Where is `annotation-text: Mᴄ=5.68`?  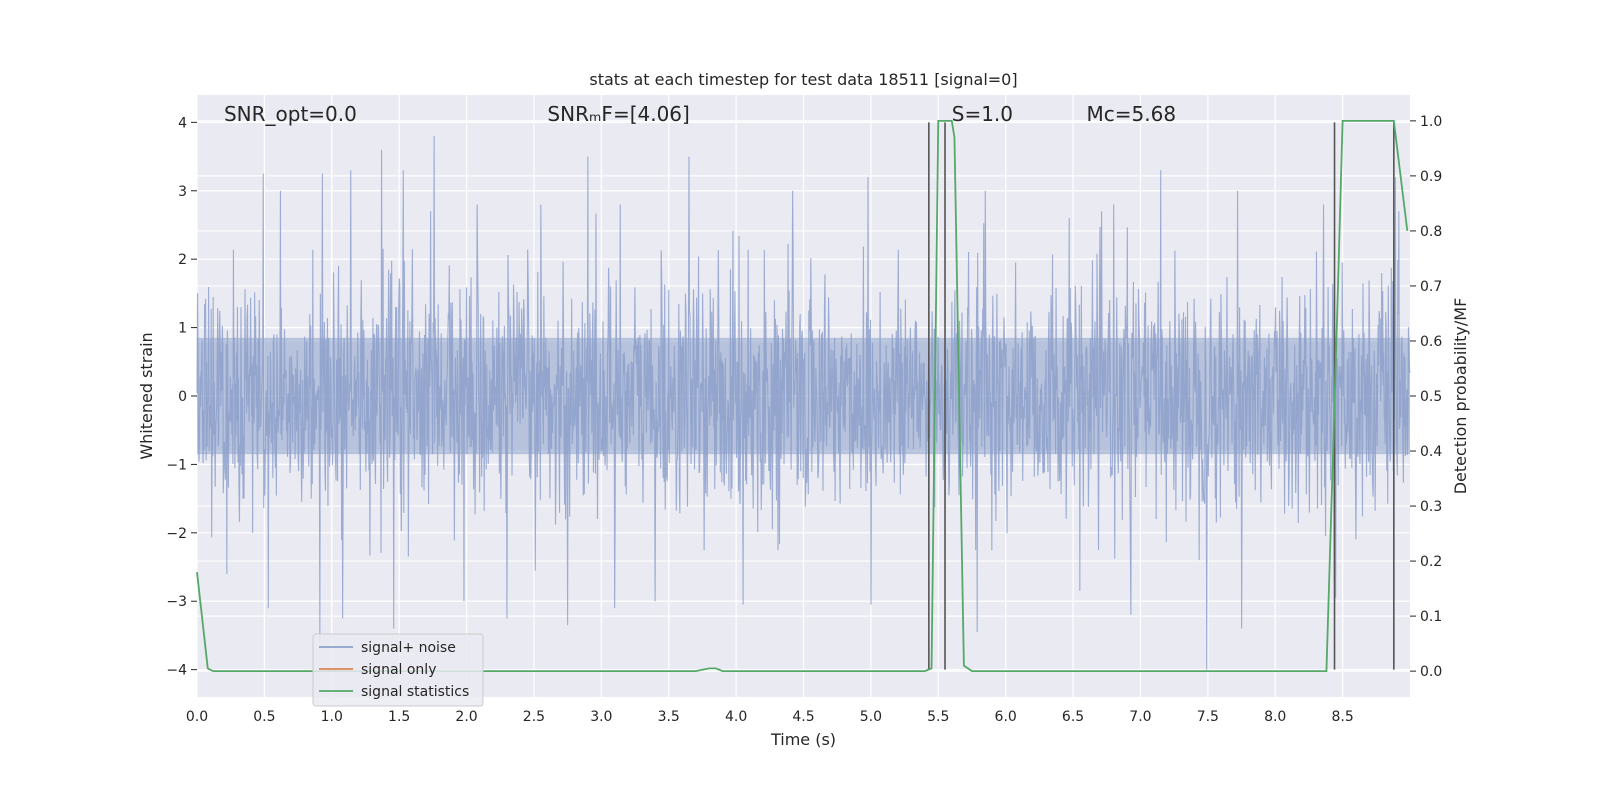
annotation-text: Mᴄ=5.68 is located at coordinates (1132, 114).